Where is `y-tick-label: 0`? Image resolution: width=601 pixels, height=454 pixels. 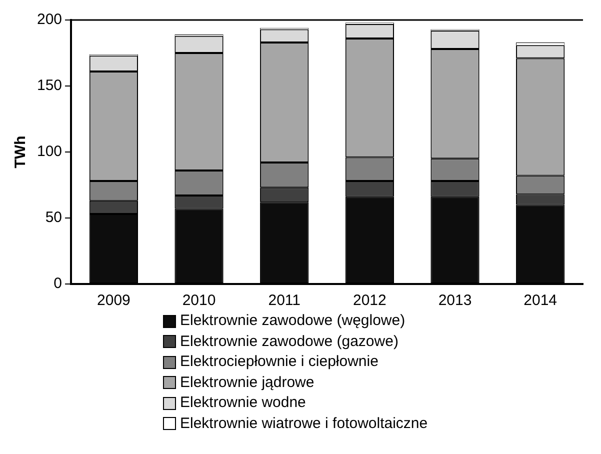 y-tick-label: 0 is located at coordinates (58, 283).